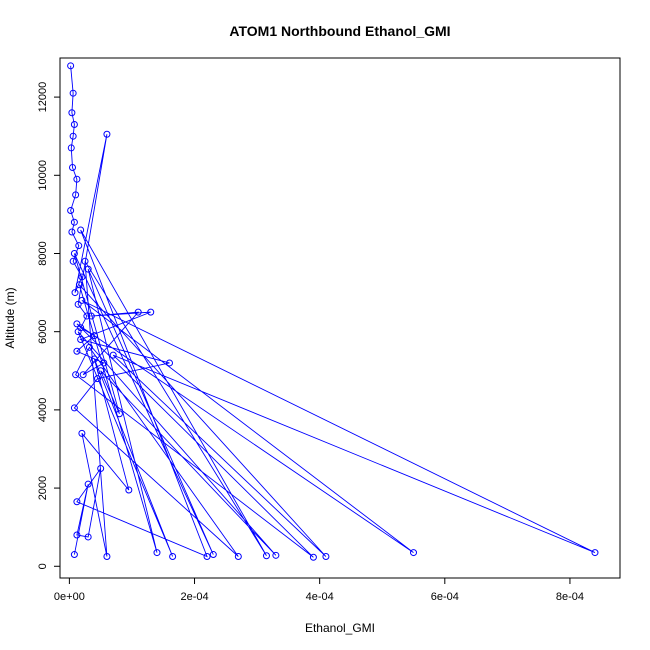 This screenshot has height=650, width=650. Describe the element at coordinates (445, 597) in the screenshot. I see `x-tick-label: 6e-04` at that location.